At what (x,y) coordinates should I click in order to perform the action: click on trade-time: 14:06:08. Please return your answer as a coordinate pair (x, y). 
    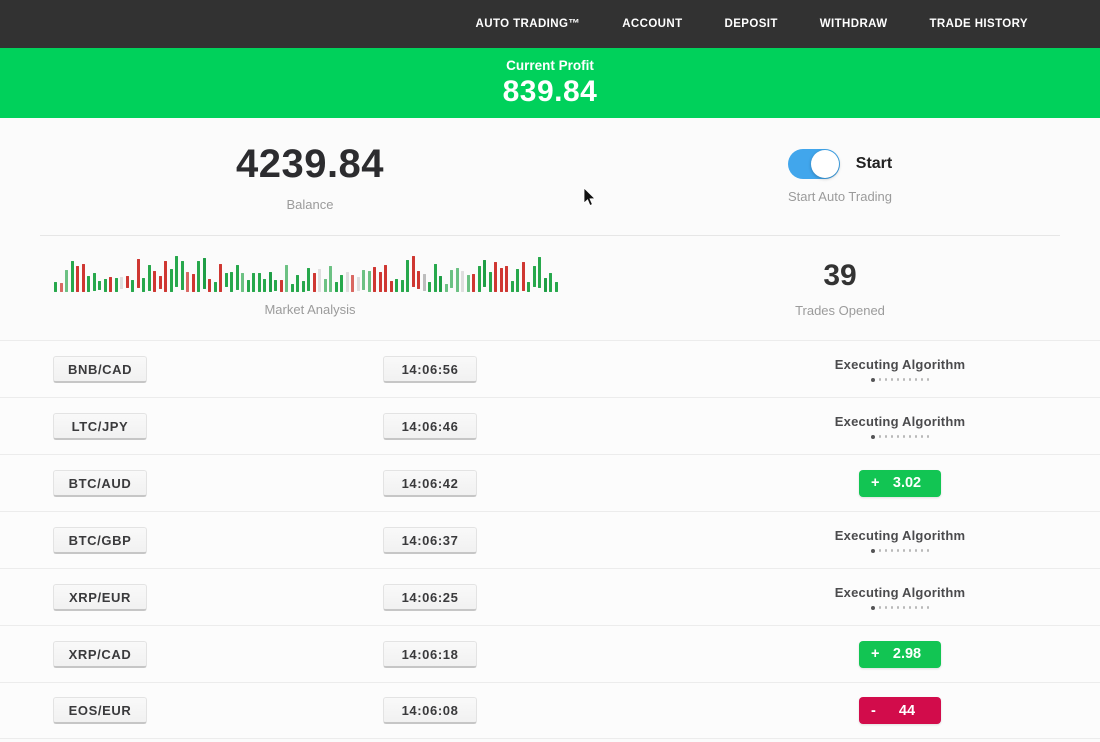
    Looking at the image, I should click on (430, 710).